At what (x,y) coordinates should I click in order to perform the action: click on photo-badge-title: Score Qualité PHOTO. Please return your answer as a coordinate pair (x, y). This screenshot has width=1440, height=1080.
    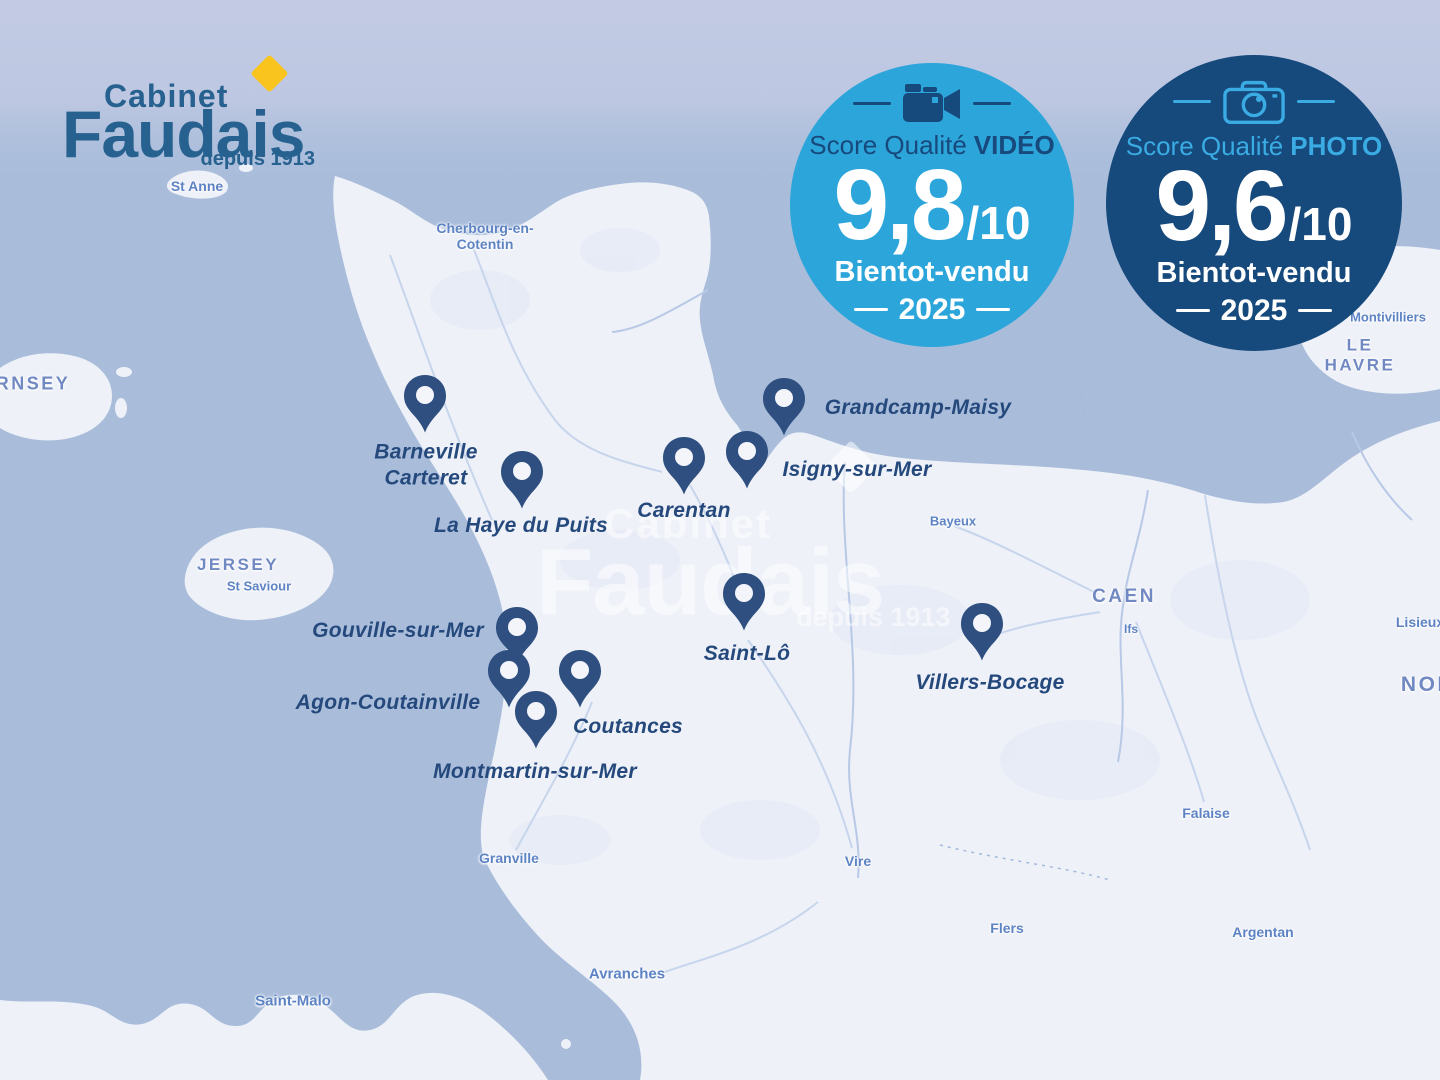
    Looking at the image, I should click on (1254, 146).